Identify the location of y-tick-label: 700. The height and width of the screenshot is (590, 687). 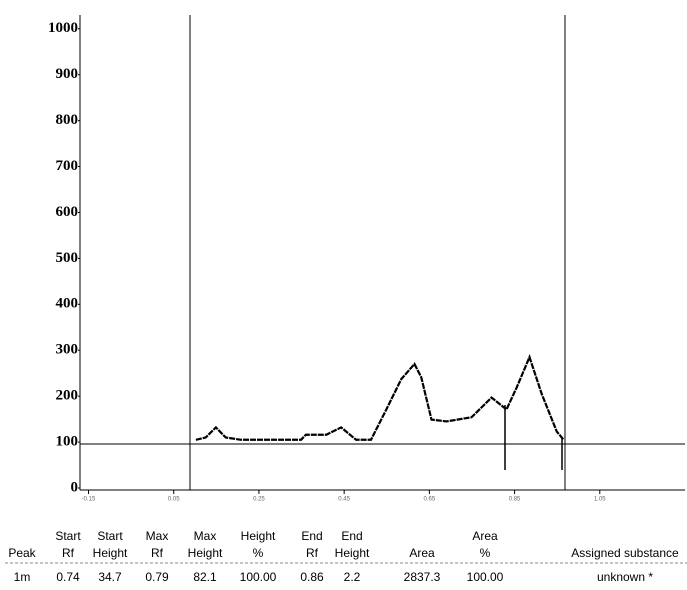
(67, 166).